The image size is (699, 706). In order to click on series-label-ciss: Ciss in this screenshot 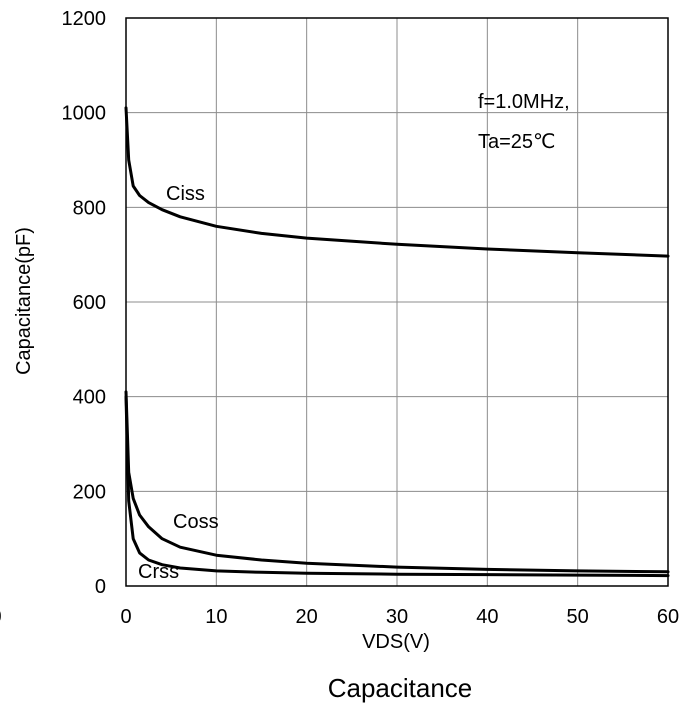, I will do `click(185, 194)`.